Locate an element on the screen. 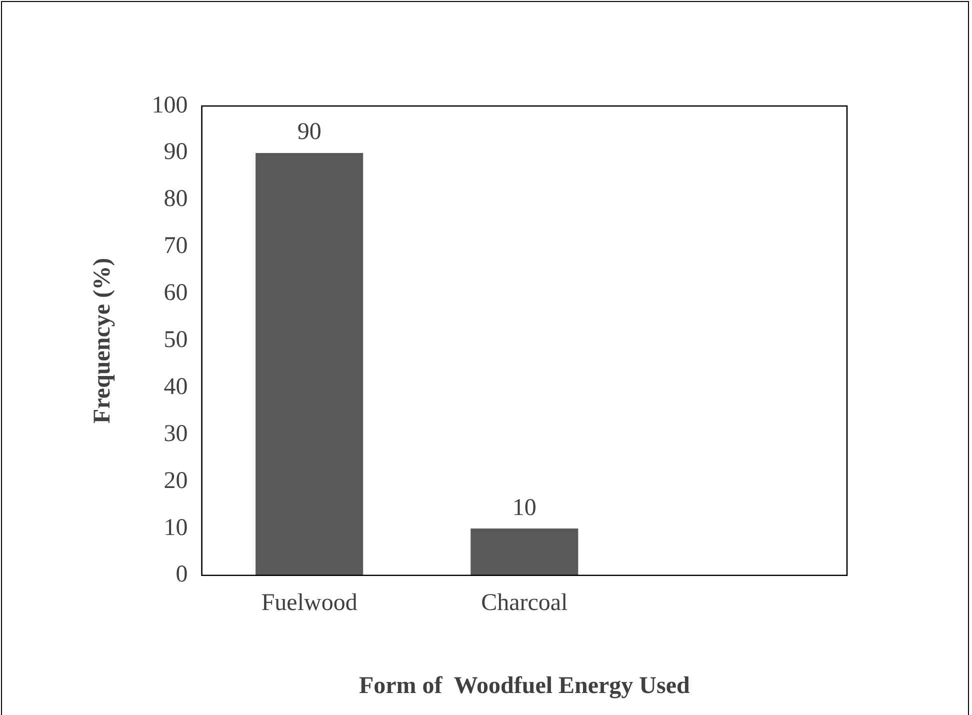  y-tick-label: 40 is located at coordinates (176, 387).